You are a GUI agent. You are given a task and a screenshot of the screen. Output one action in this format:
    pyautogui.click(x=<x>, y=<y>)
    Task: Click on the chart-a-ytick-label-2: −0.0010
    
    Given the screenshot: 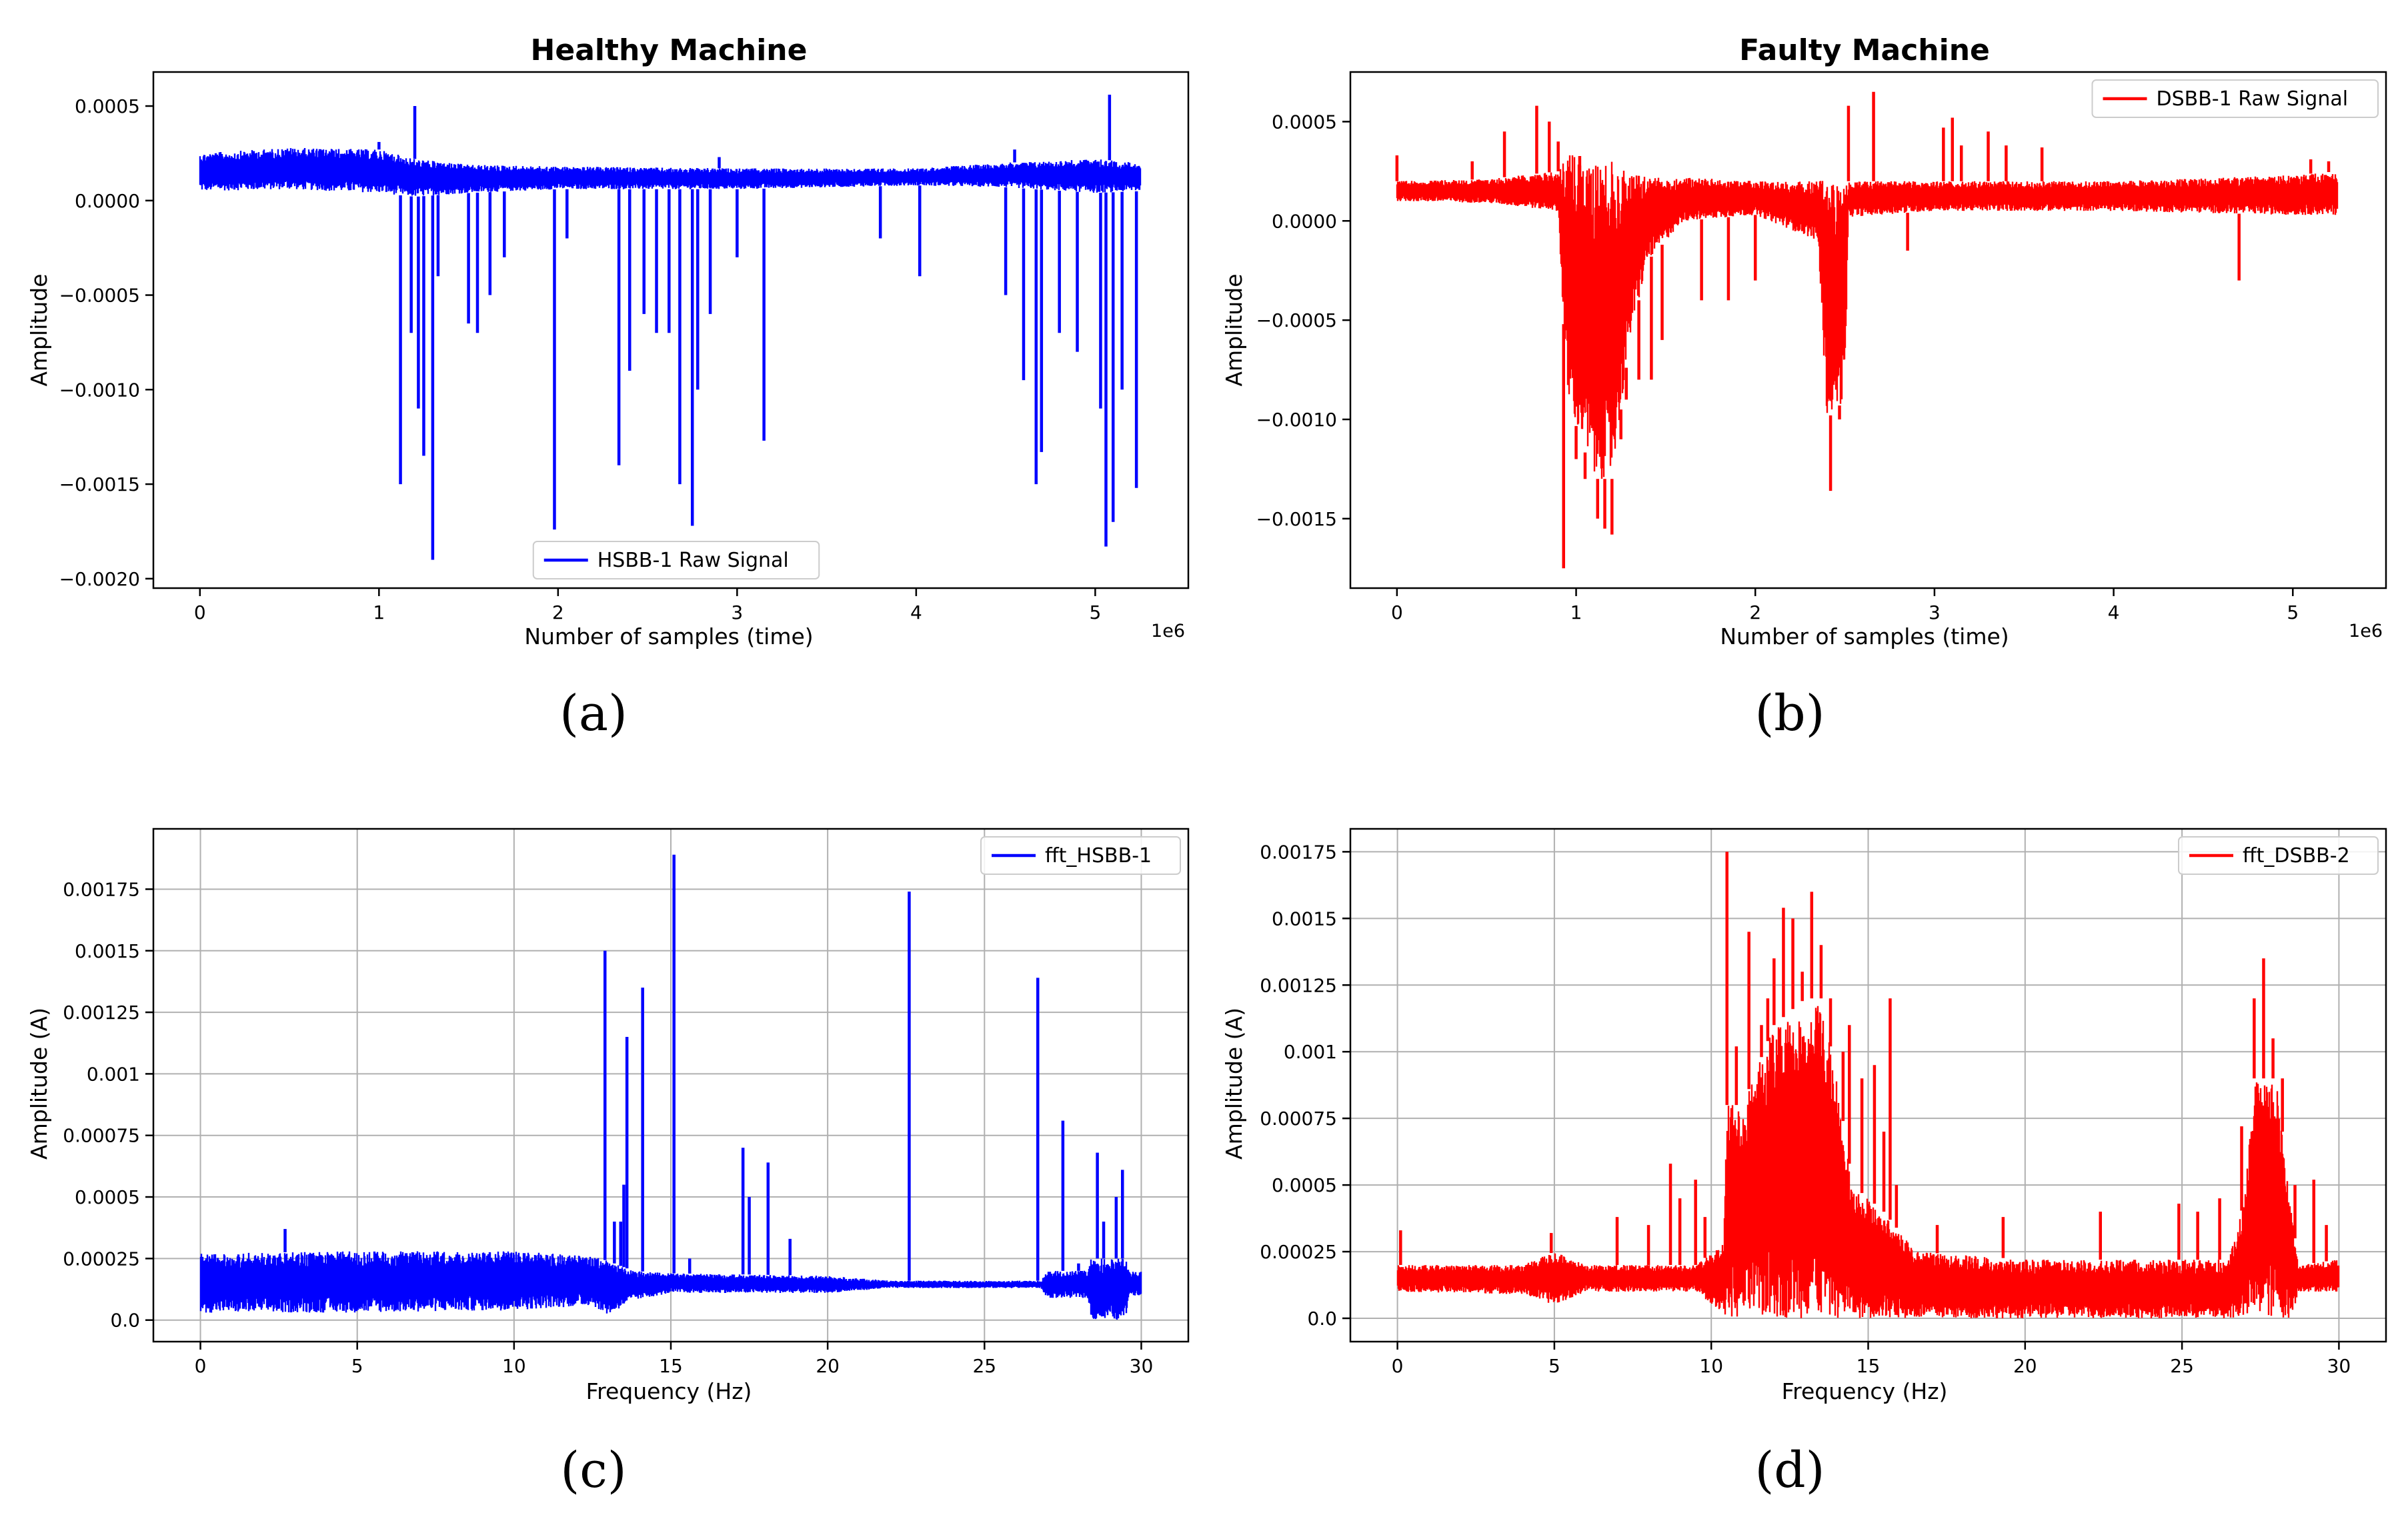 What is the action you would take?
    pyautogui.click(x=100, y=390)
    